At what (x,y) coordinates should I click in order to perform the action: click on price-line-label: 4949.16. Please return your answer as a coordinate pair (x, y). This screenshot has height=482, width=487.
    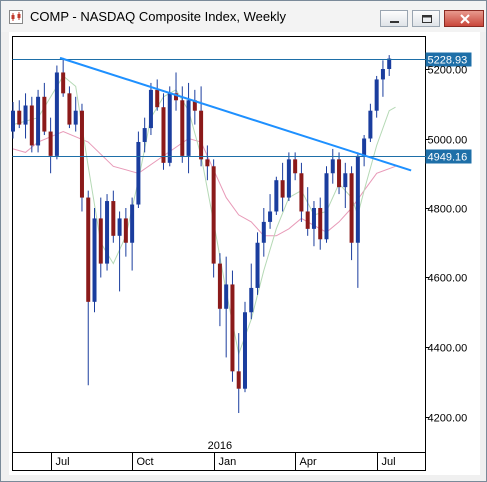
    Looking at the image, I should click on (448, 158).